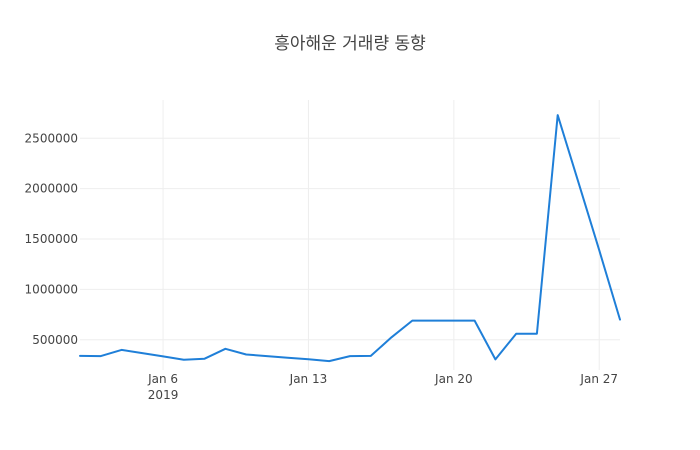  Describe the element at coordinates (308, 379) in the screenshot. I see `x-tick-label: Jan 13` at that location.